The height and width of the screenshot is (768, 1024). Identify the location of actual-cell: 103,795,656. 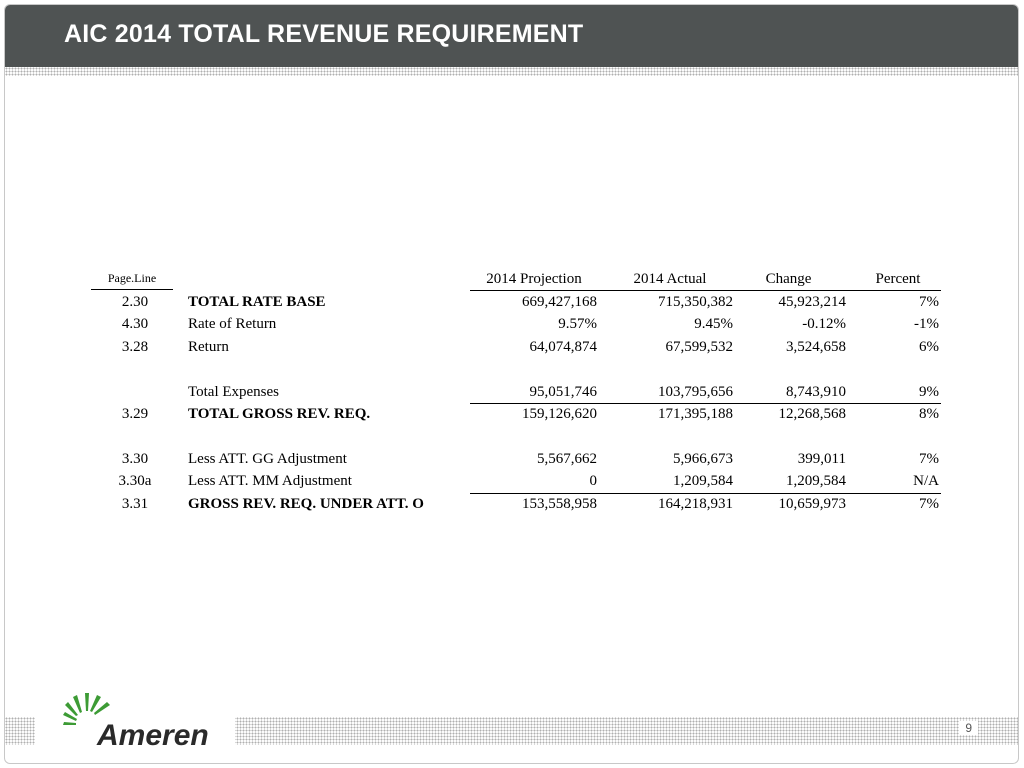
(695, 391).